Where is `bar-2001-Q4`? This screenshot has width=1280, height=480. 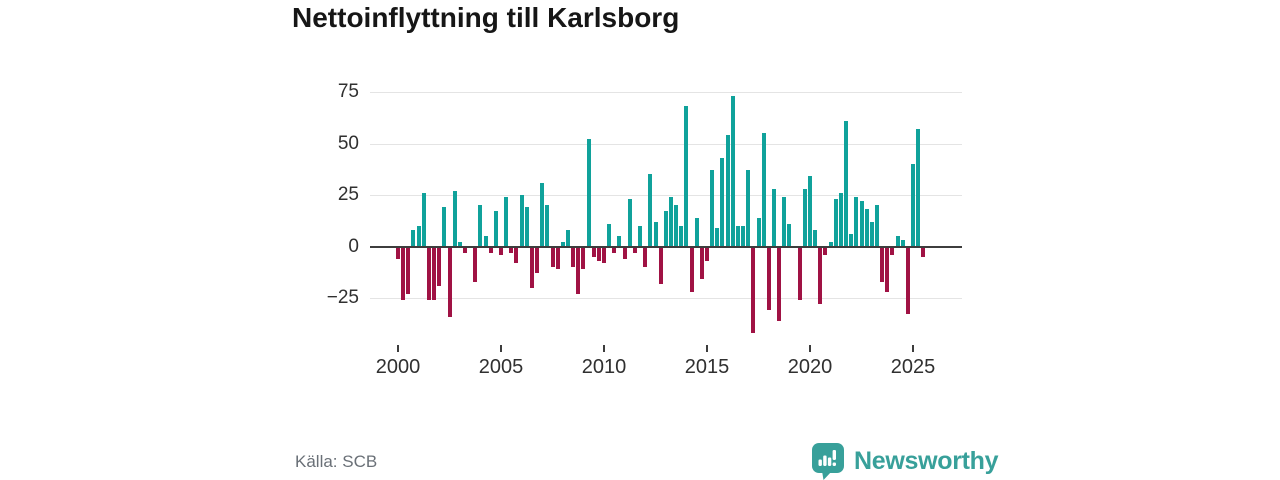
bar-2001-Q4 is located at coordinates (434, 273).